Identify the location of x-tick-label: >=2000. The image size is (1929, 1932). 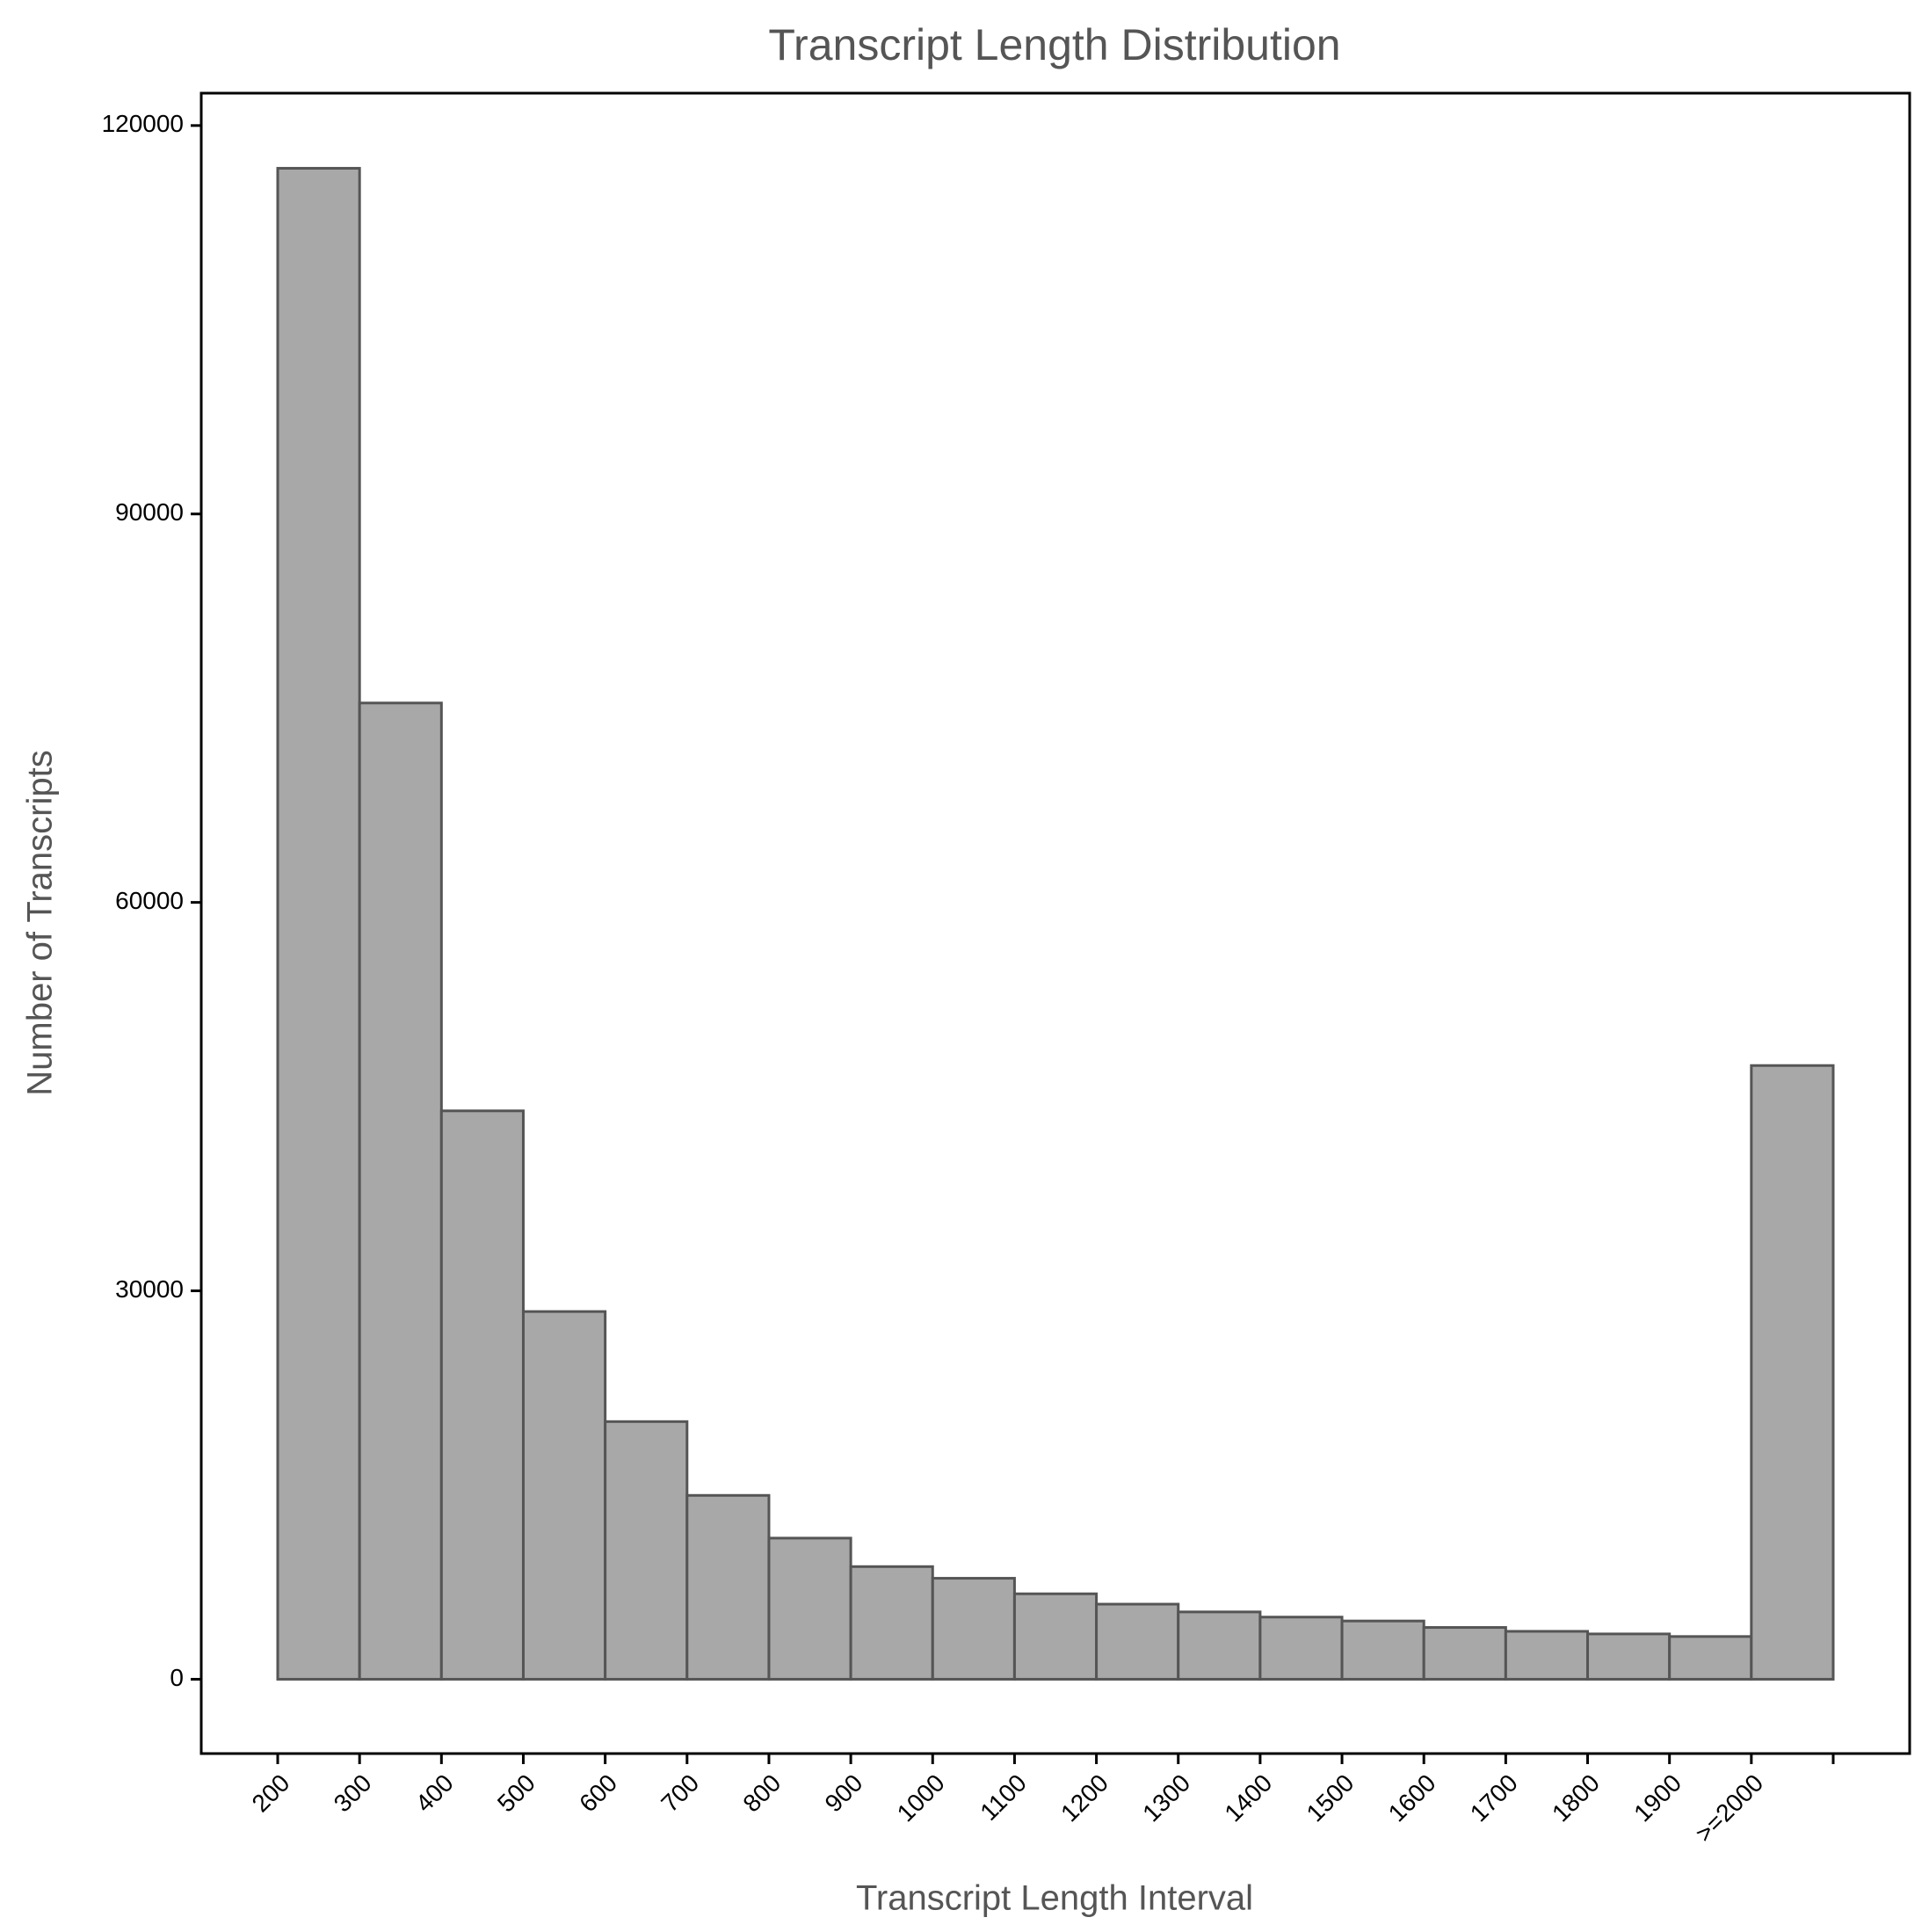
(1729, 1808).